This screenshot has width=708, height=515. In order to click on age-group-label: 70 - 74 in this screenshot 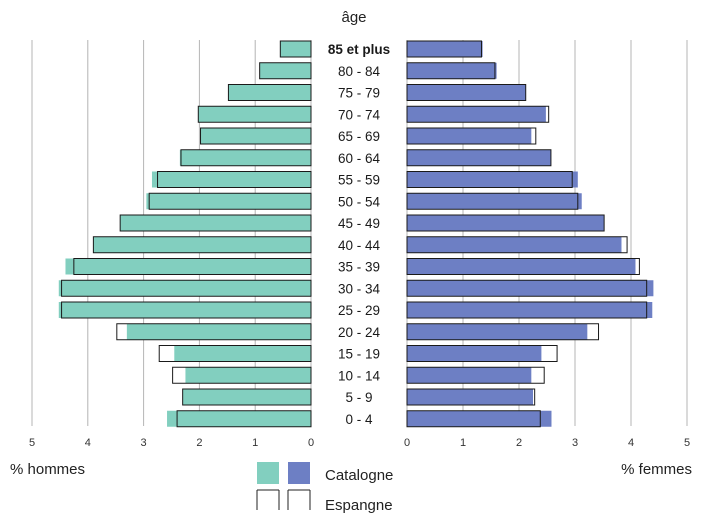, I will do `click(359, 114)`.